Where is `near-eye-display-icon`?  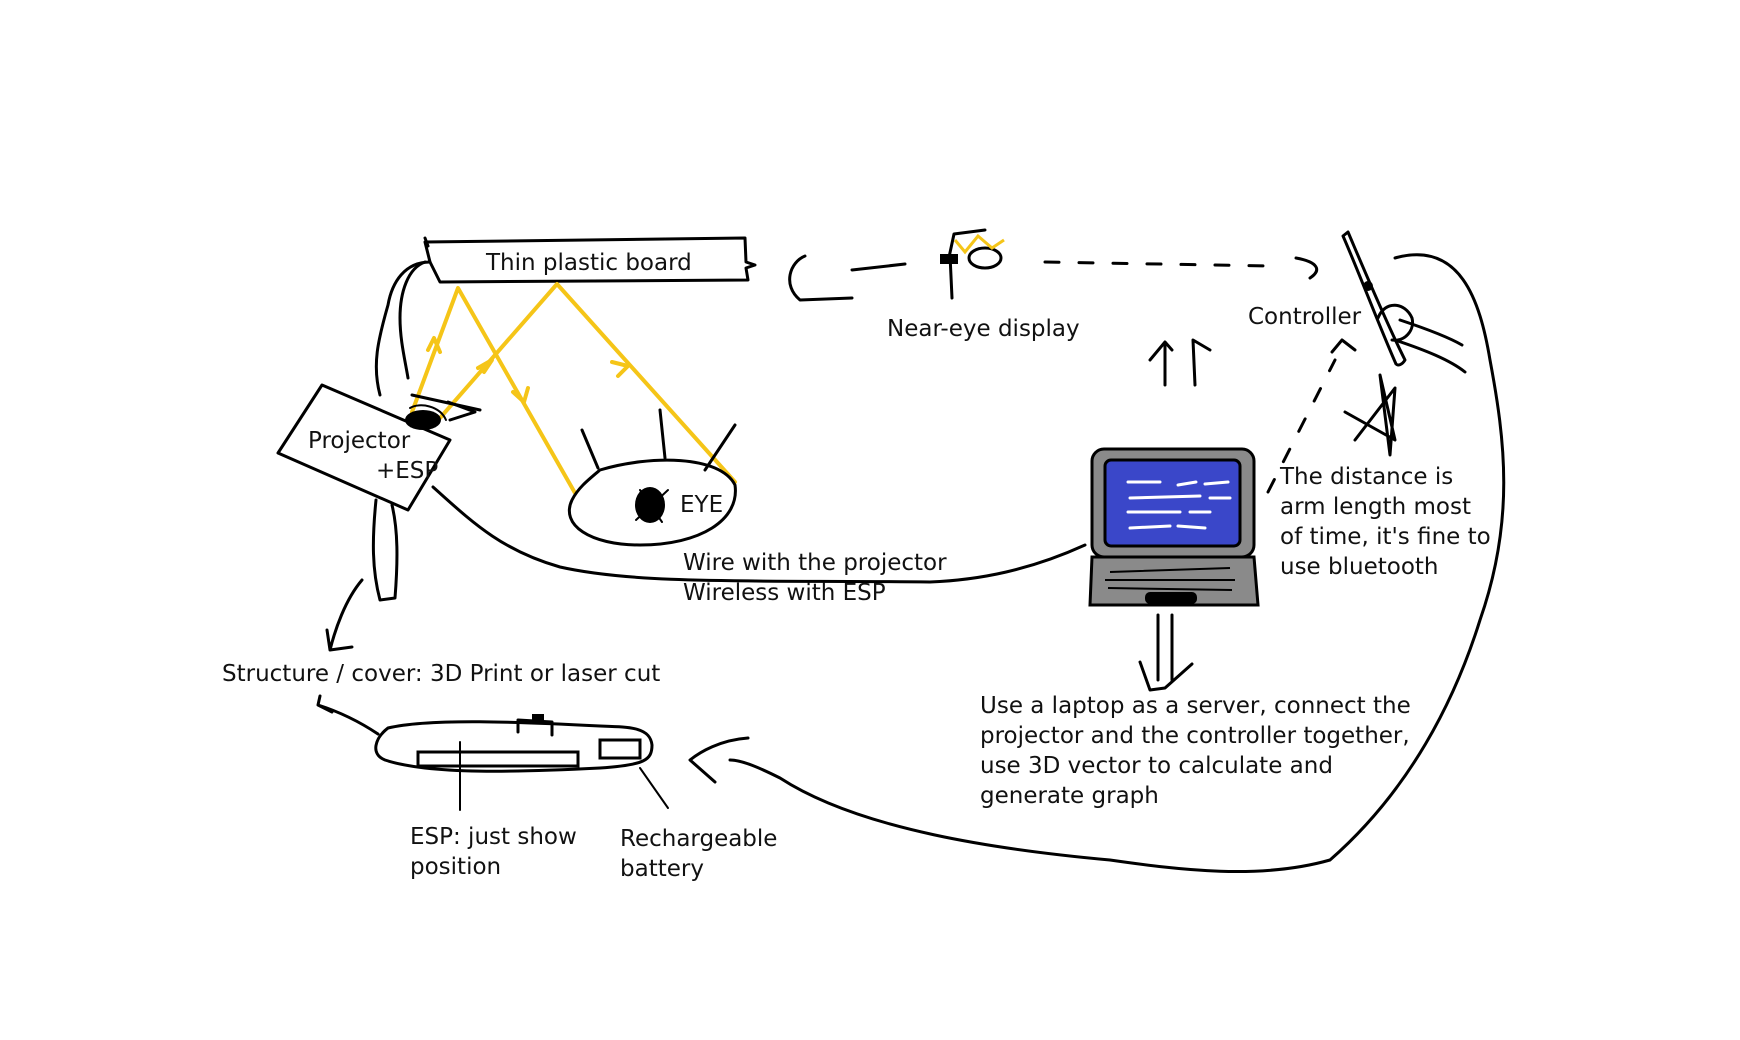 near-eye-display-icon is located at coordinates (972, 264).